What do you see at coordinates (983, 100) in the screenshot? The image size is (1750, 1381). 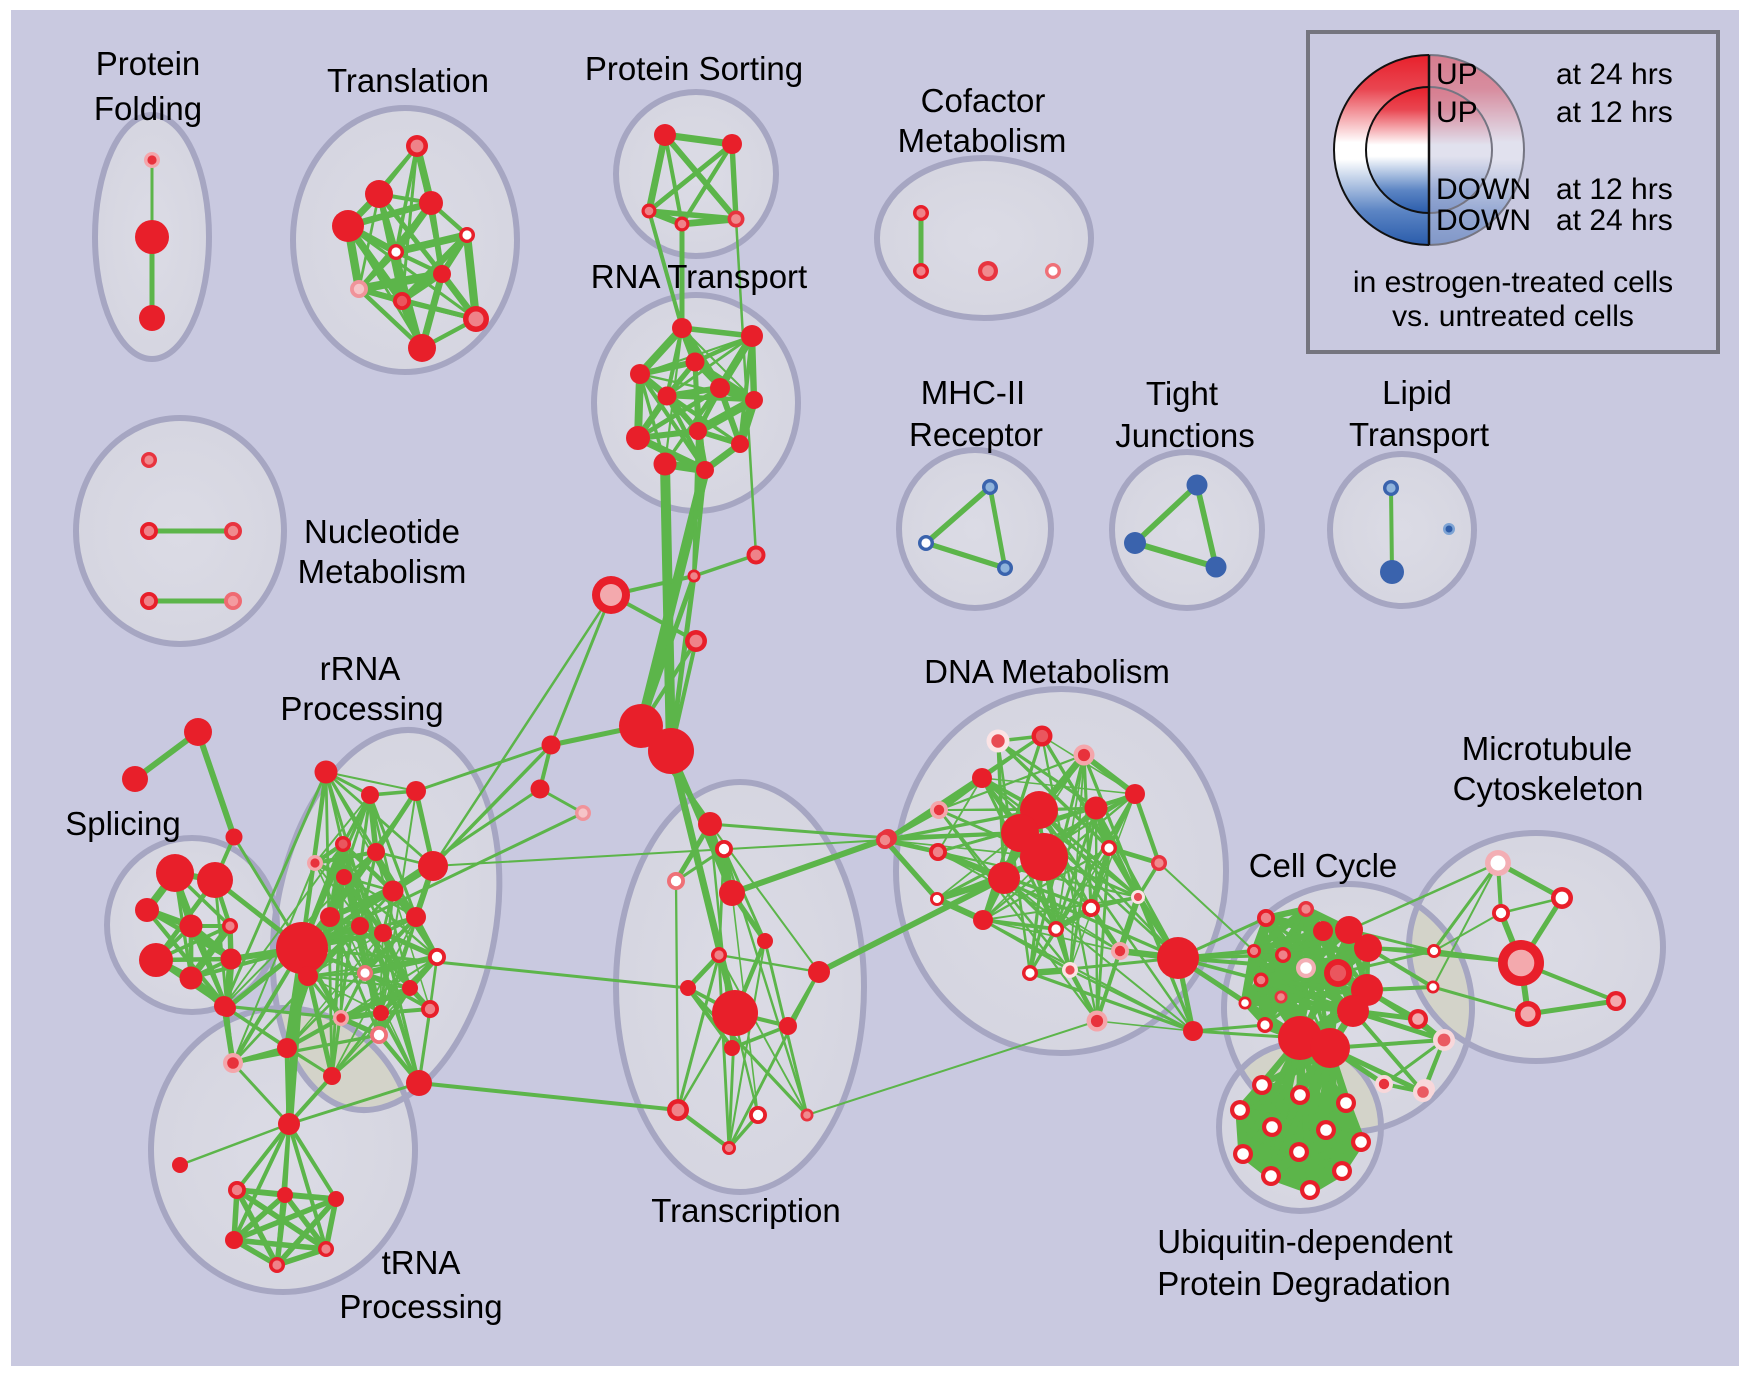 I see `svg-text: Cofactor` at bounding box center [983, 100].